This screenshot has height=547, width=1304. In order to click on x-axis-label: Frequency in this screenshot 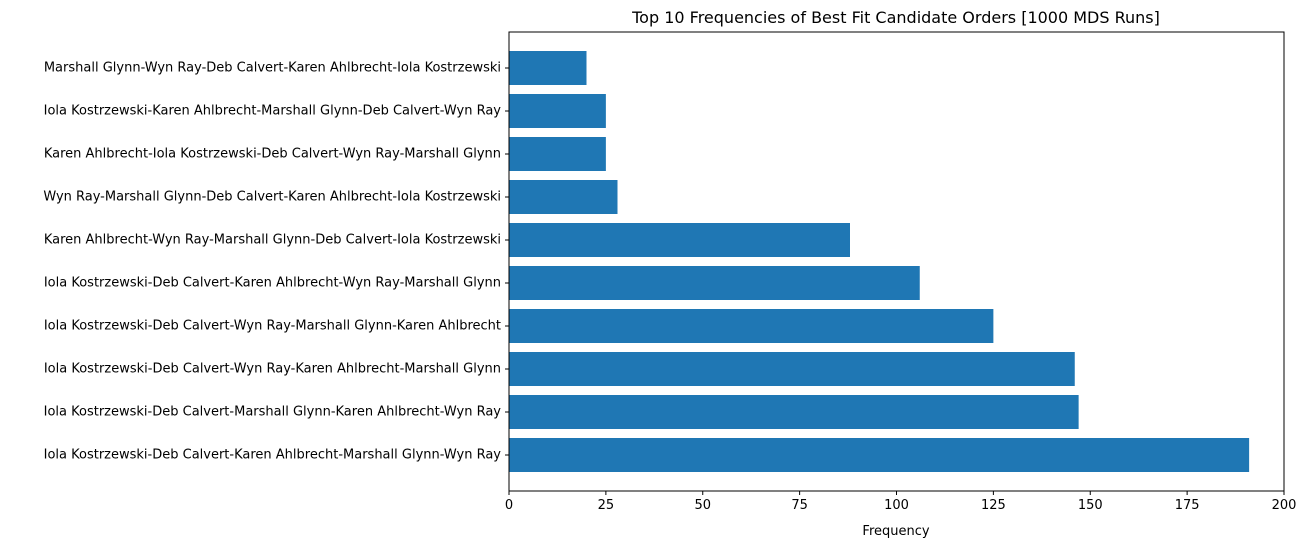, I will do `click(895, 531)`.